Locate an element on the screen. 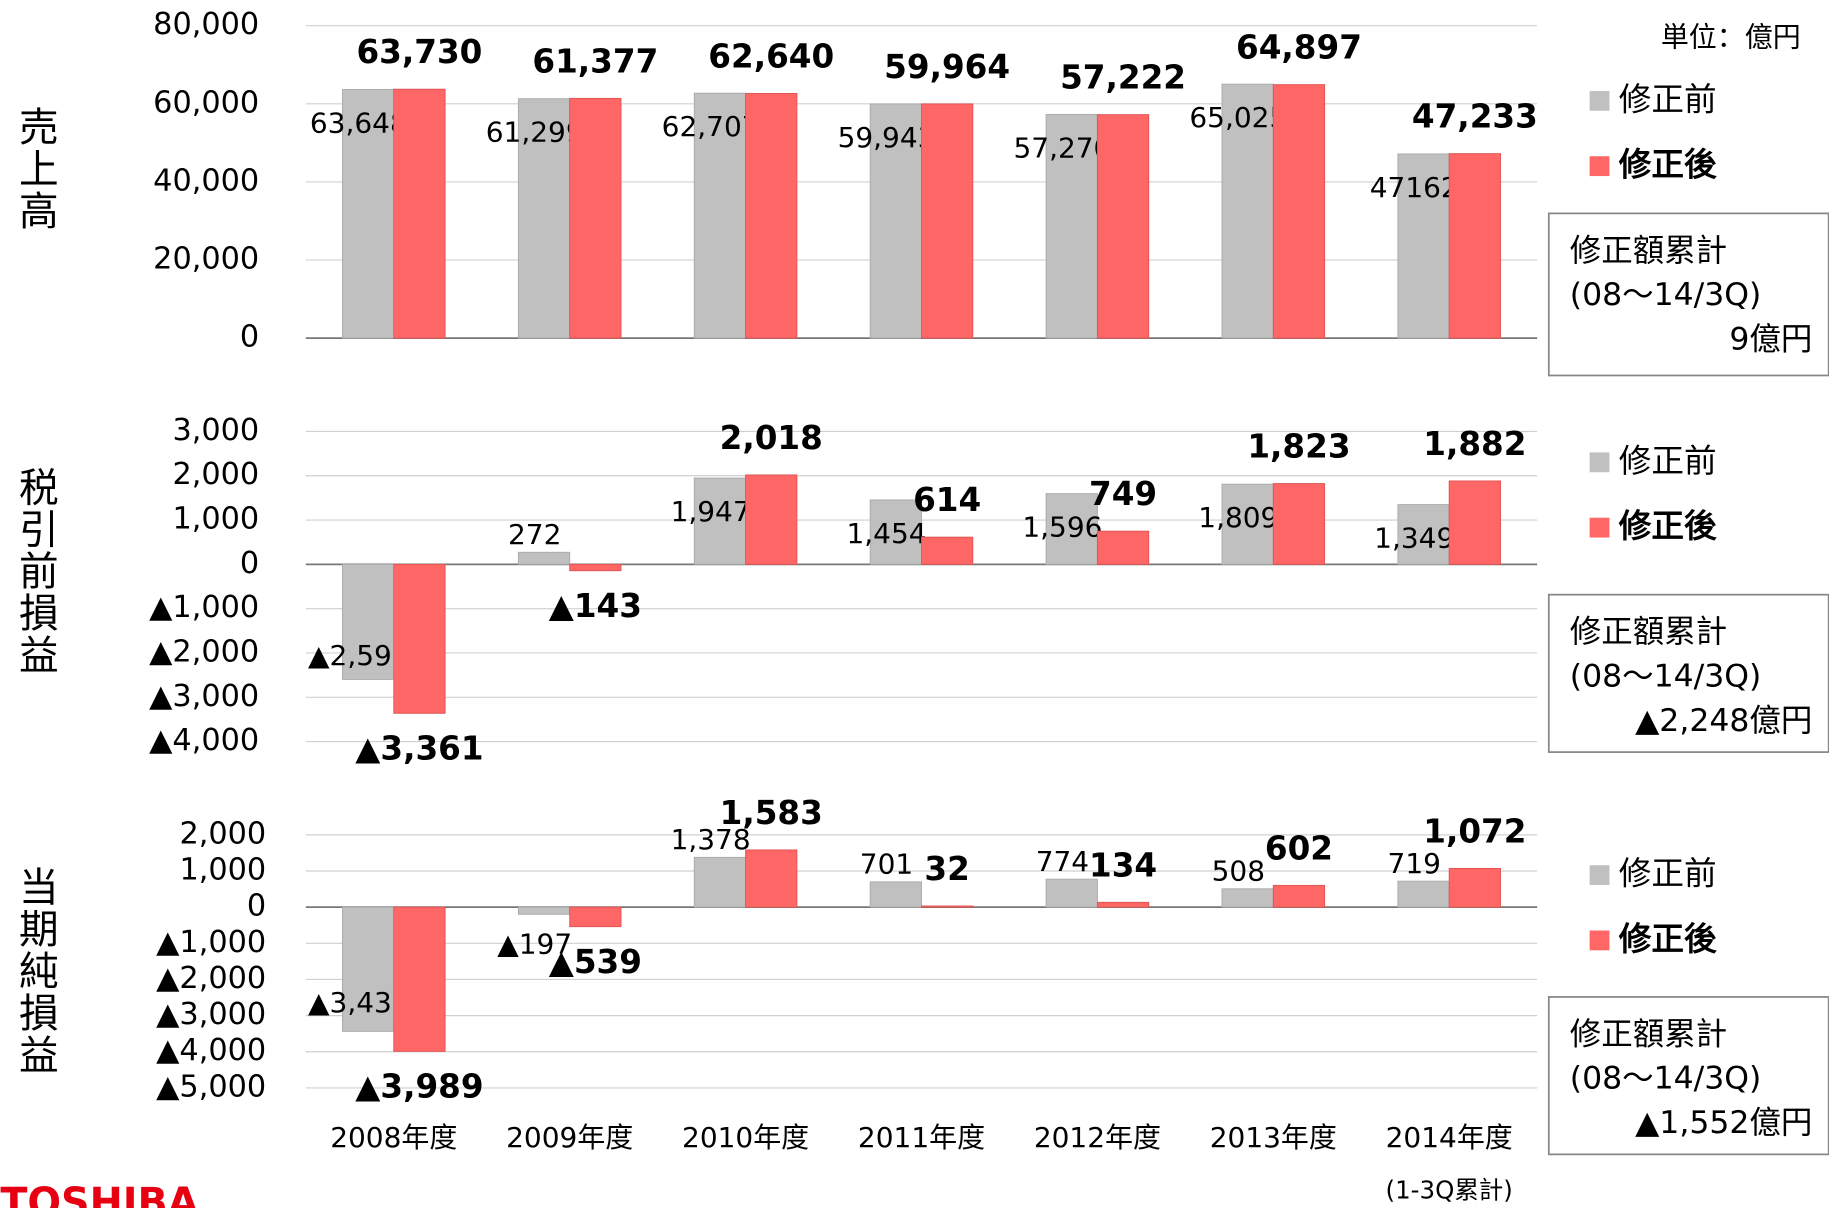 Image resolution: width=1829 pixels, height=1208 pixels. value-label: ▲3,989 is located at coordinates (419, 1087).